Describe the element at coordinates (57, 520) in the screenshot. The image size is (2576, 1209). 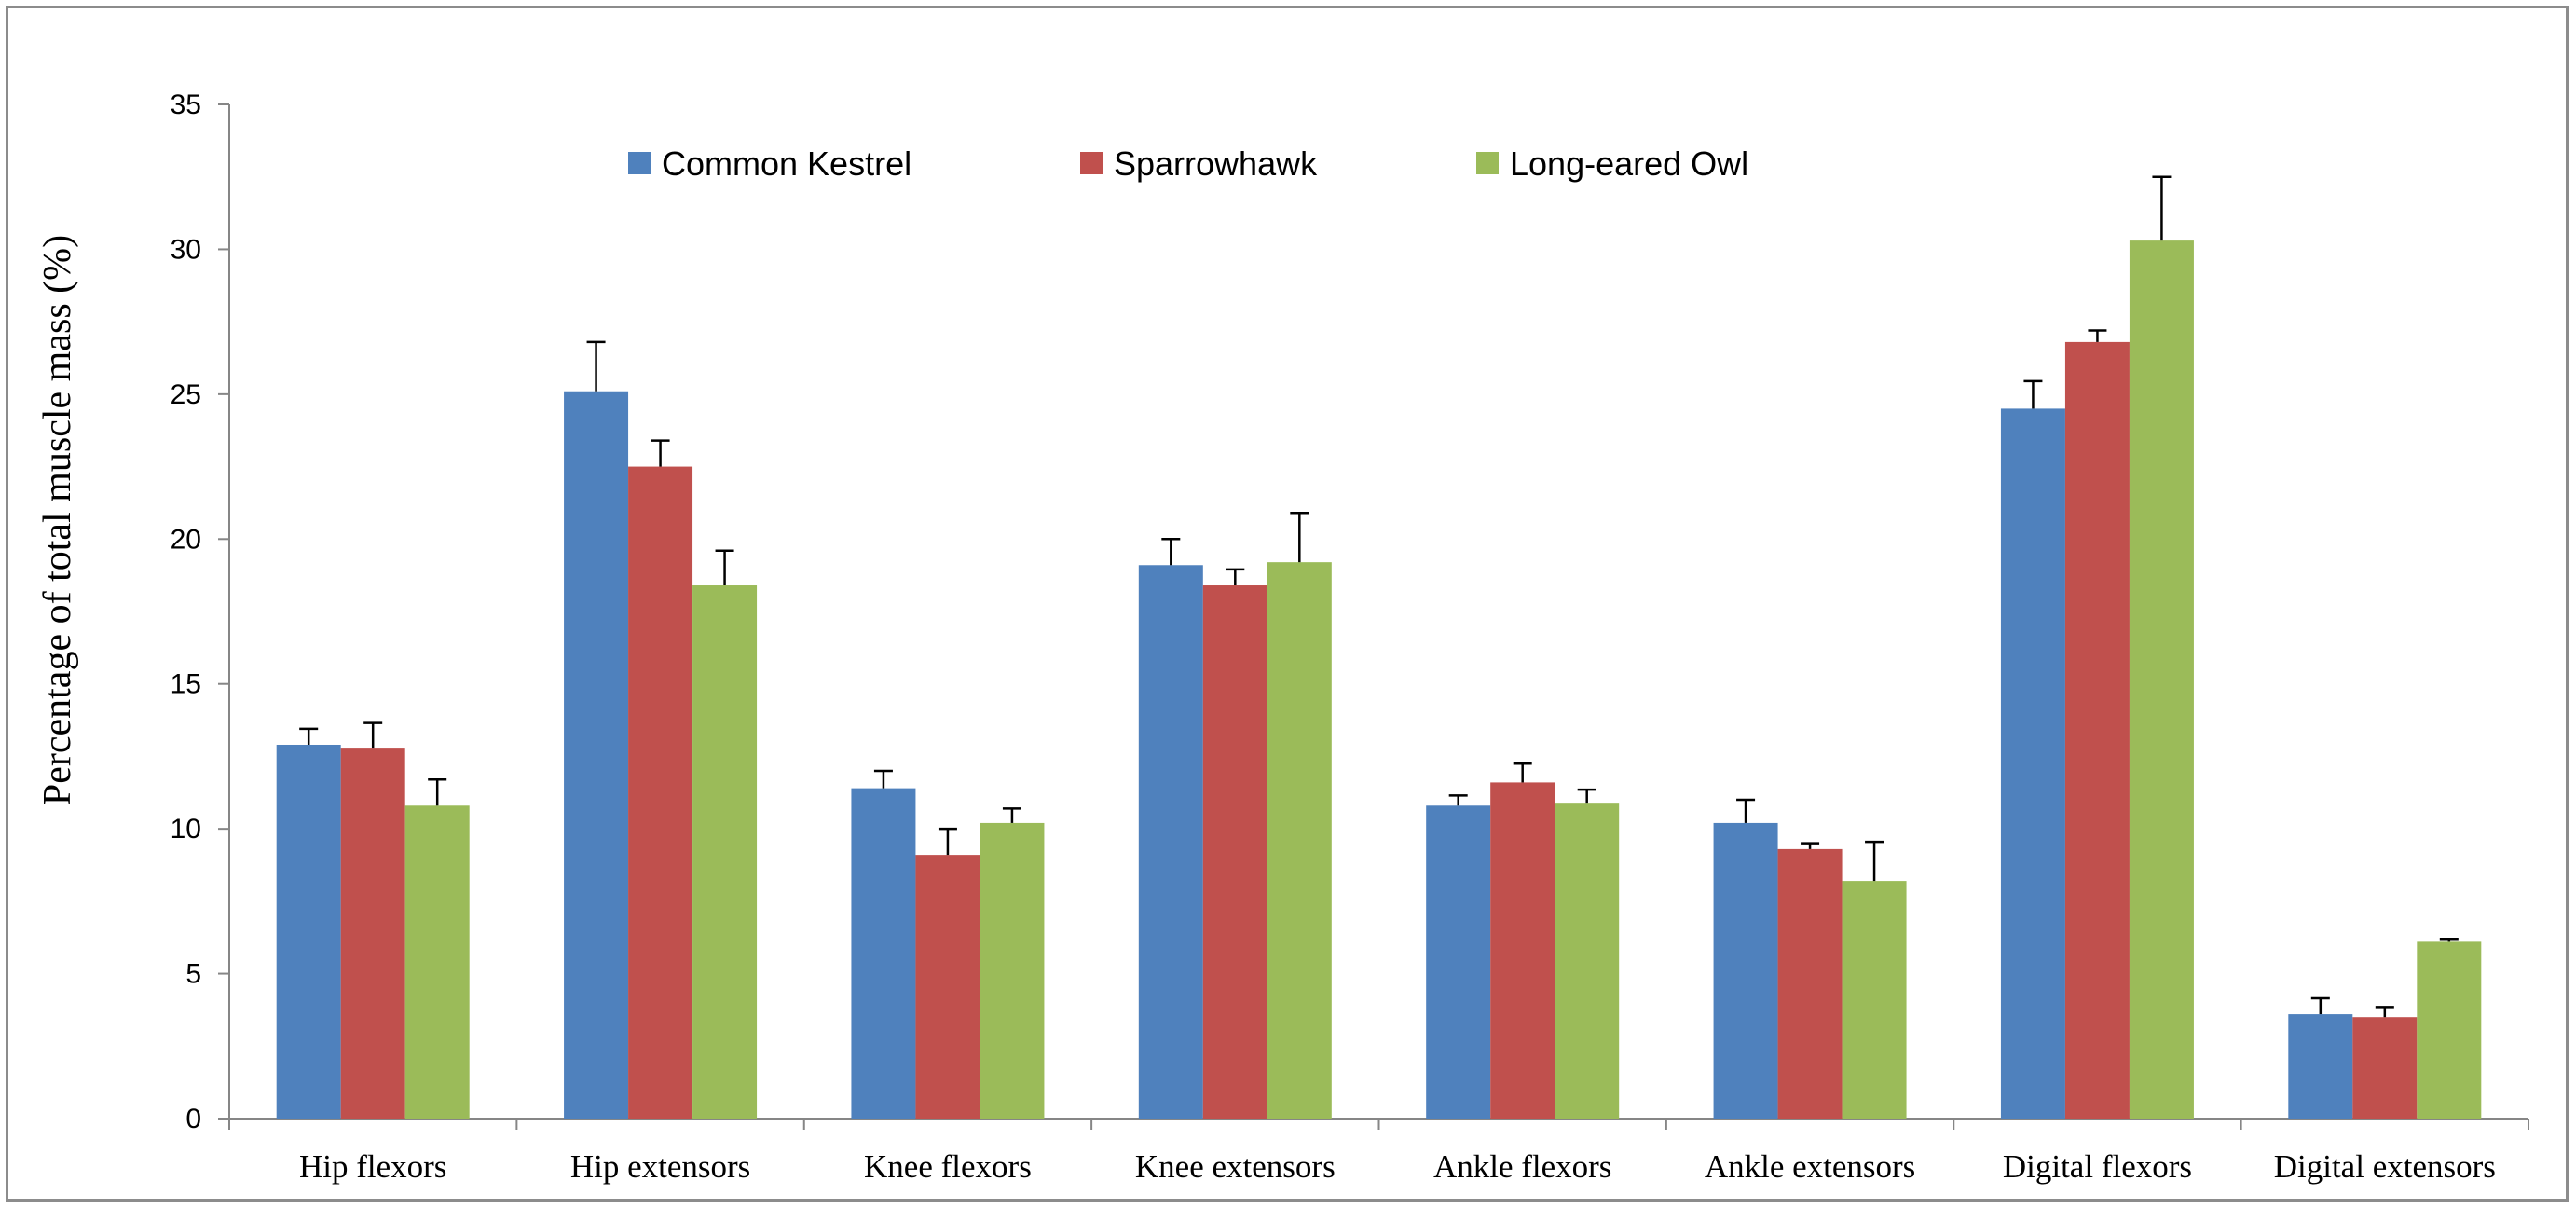
I see `y-axis-title: Percentage of total muscle mass (%)` at that location.